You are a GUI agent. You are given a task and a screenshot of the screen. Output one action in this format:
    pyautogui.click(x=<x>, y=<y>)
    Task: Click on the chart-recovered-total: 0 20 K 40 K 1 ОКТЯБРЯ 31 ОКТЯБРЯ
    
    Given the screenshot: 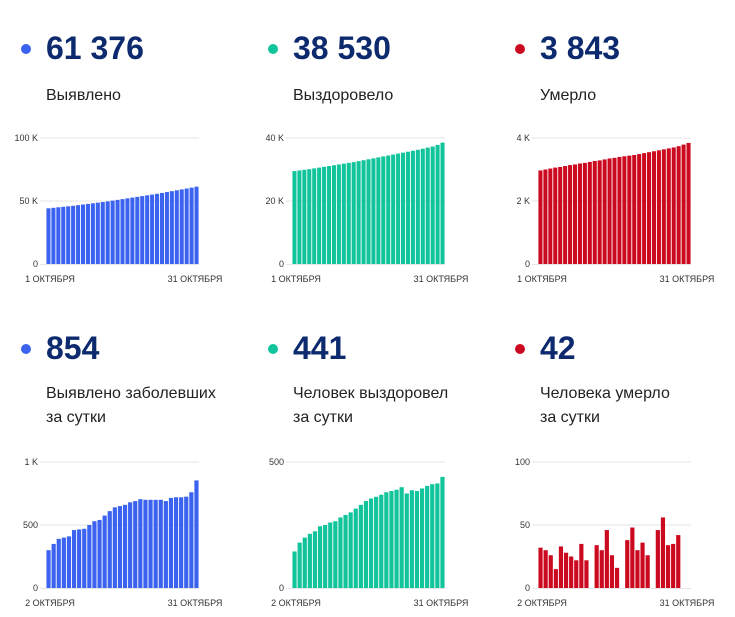 What is the action you would take?
    pyautogui.click(x=366, y=208)
    